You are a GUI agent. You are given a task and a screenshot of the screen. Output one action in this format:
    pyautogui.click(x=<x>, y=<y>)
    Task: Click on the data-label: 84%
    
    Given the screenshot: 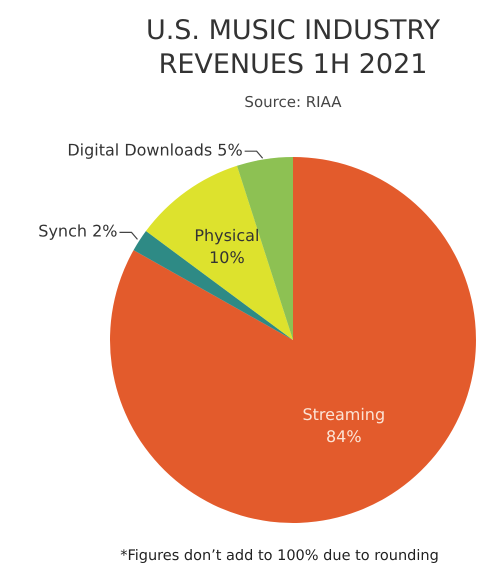 What is the action you would take?
    pyautogui.click(x=344, y=436)
    